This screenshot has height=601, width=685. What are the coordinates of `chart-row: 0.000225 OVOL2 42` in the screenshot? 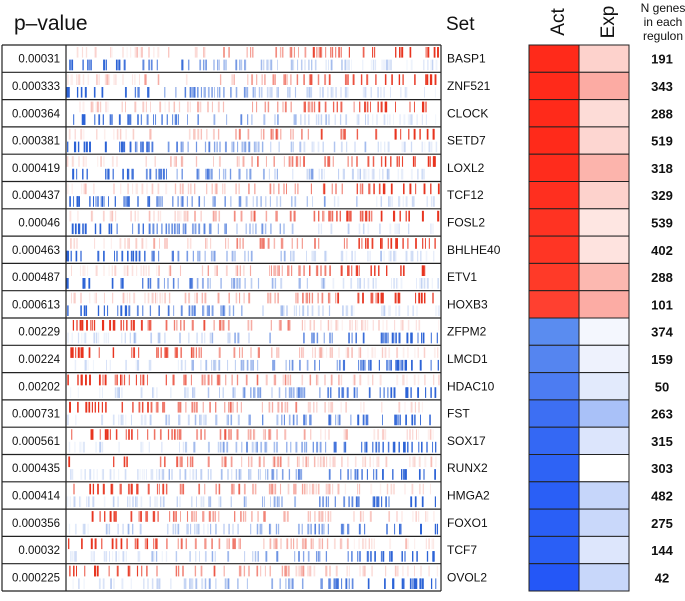 It's located at (335, 577).